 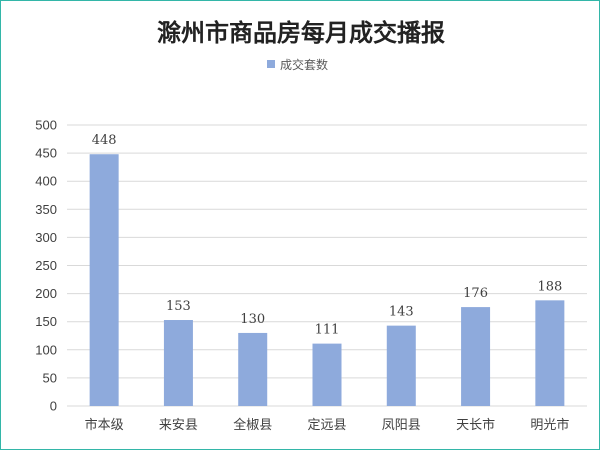 What do you see at coordinates (252, 319) in the screenshot?
I see `data-label: 130` at bounding box center [252, 319].